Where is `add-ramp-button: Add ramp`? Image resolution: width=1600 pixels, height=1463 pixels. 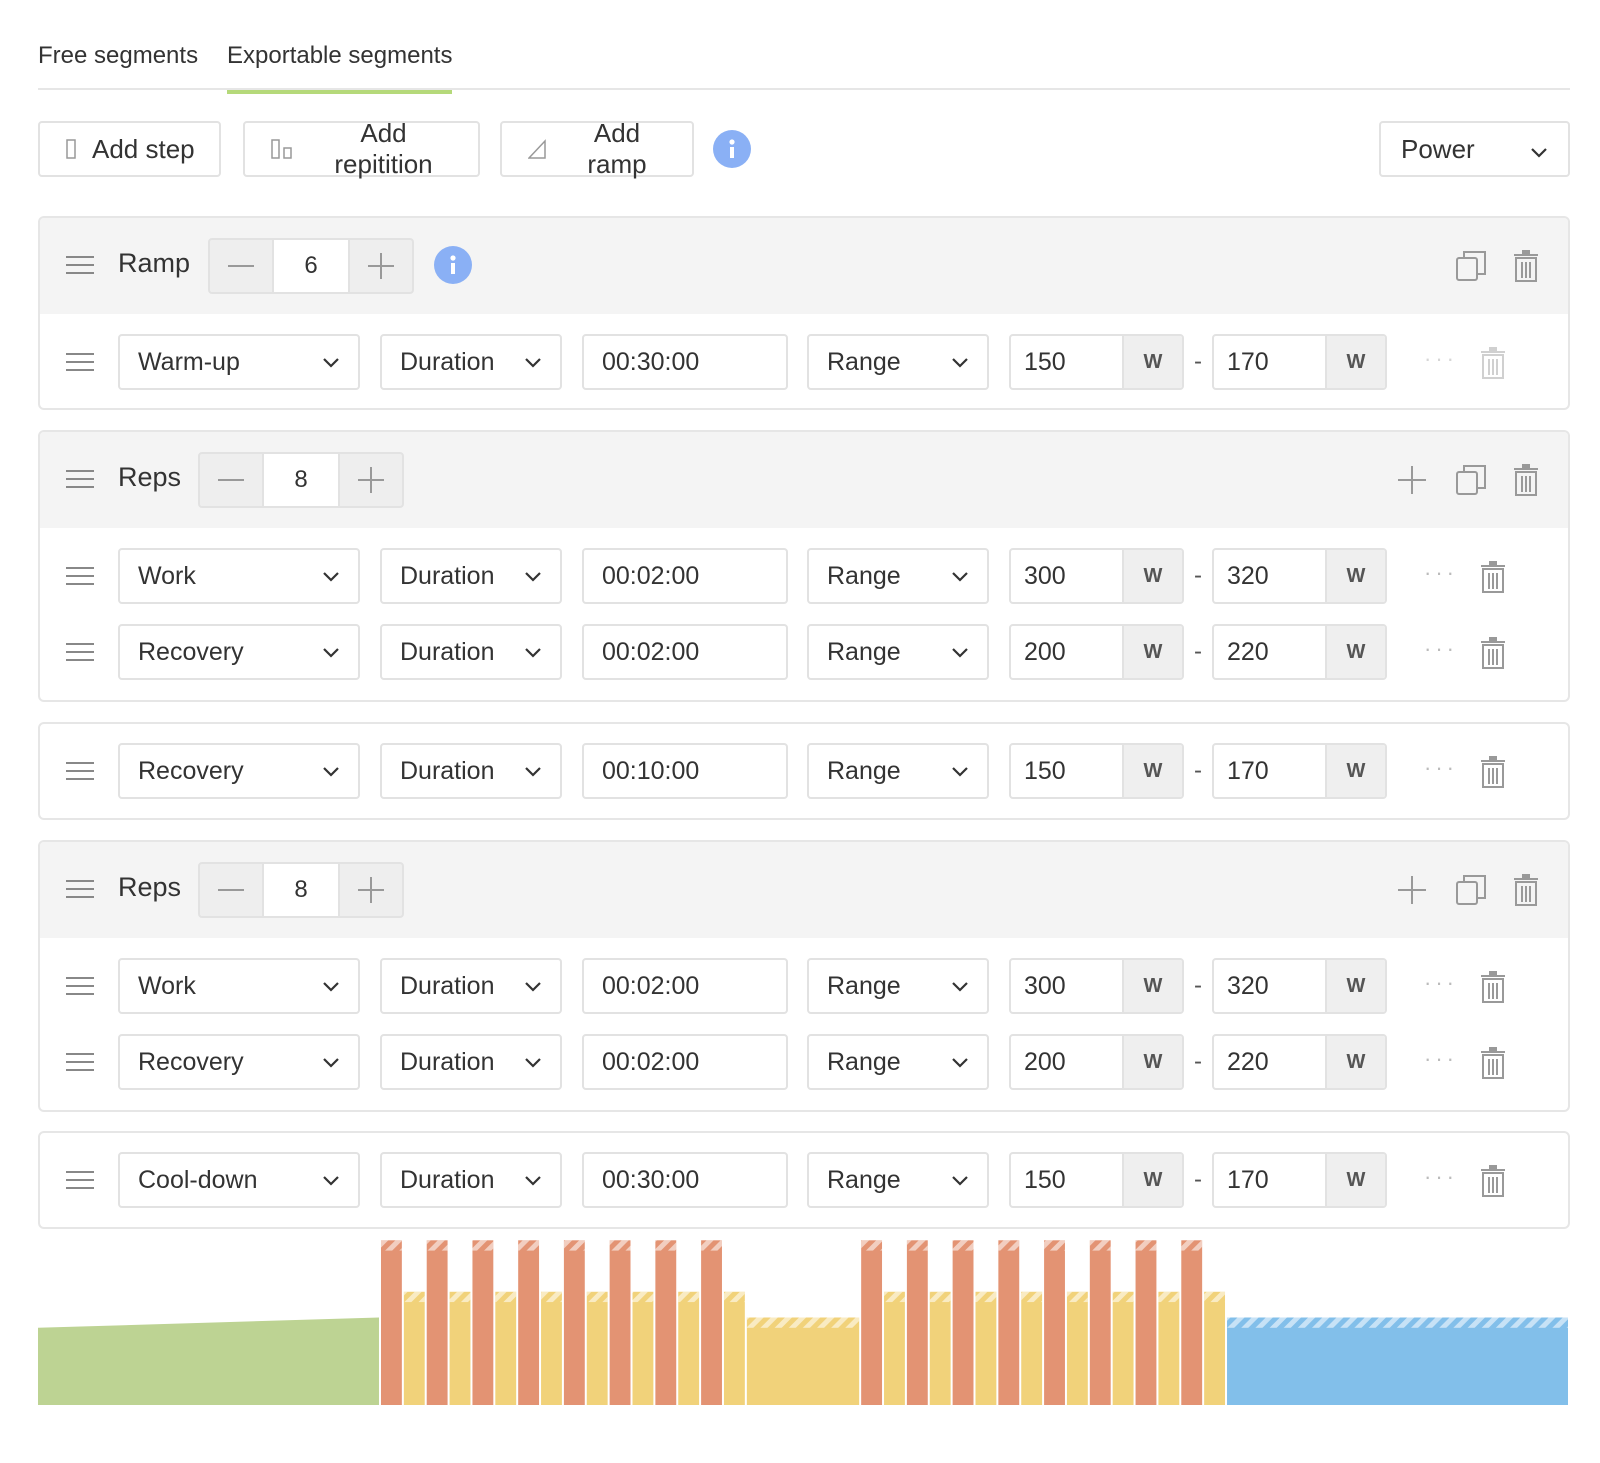
add-ramp-button: Add ramp is located at coordinates (597, 148).